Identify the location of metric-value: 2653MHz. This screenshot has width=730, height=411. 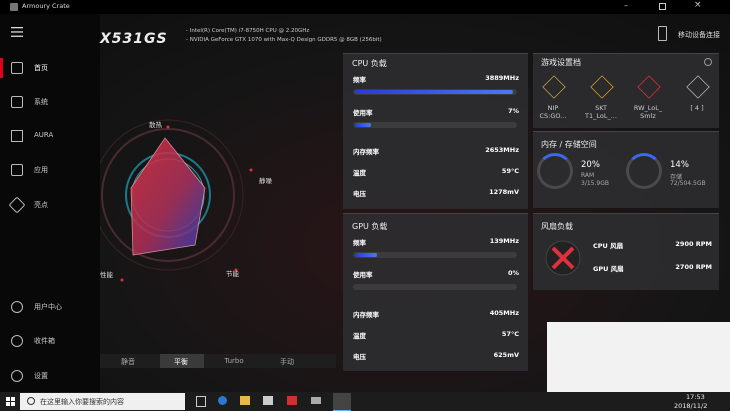
(502, 150).